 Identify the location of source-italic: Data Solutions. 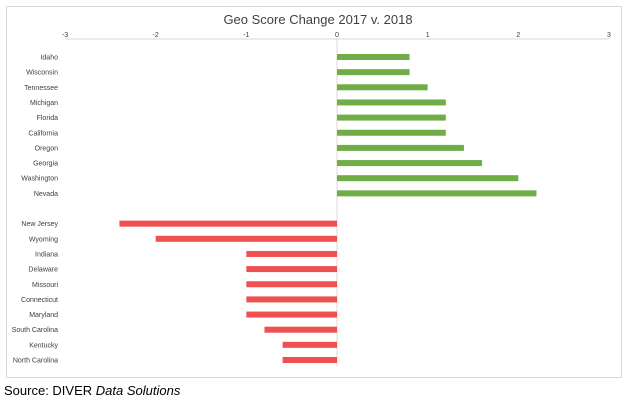
(138, 390).